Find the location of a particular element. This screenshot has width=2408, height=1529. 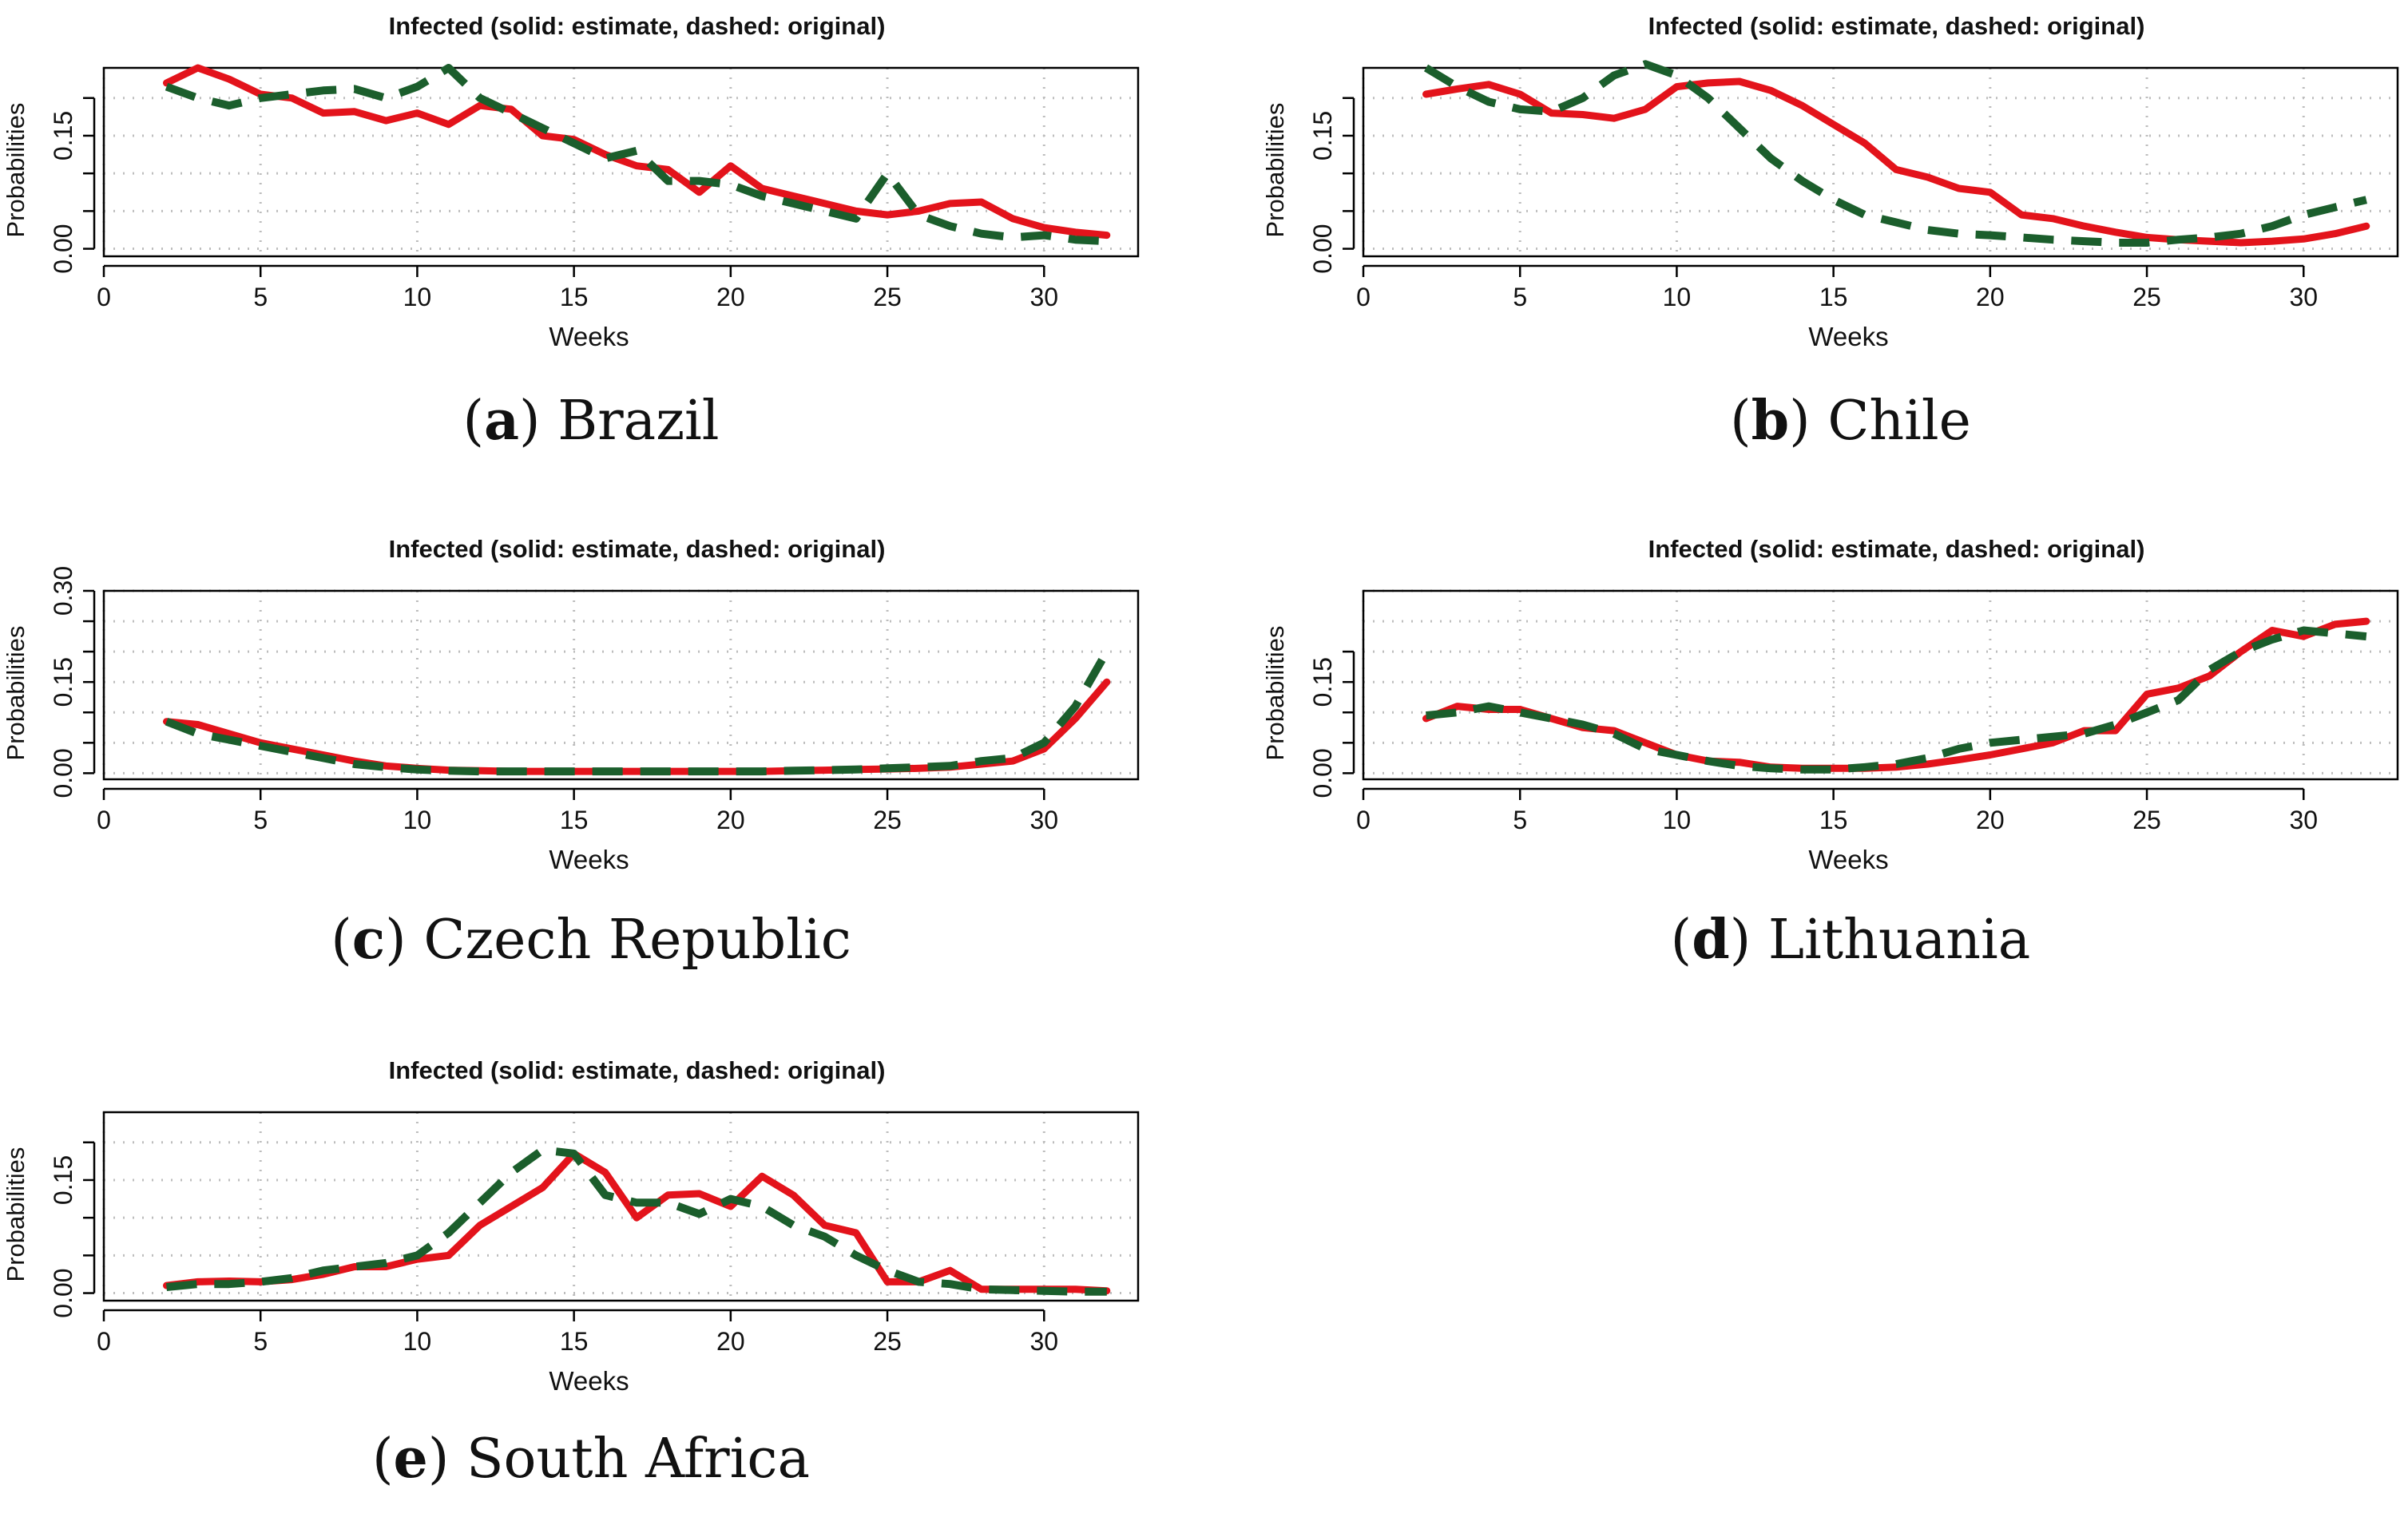

panel-caption: (a) Brazil is located at coordinates (590, 421).